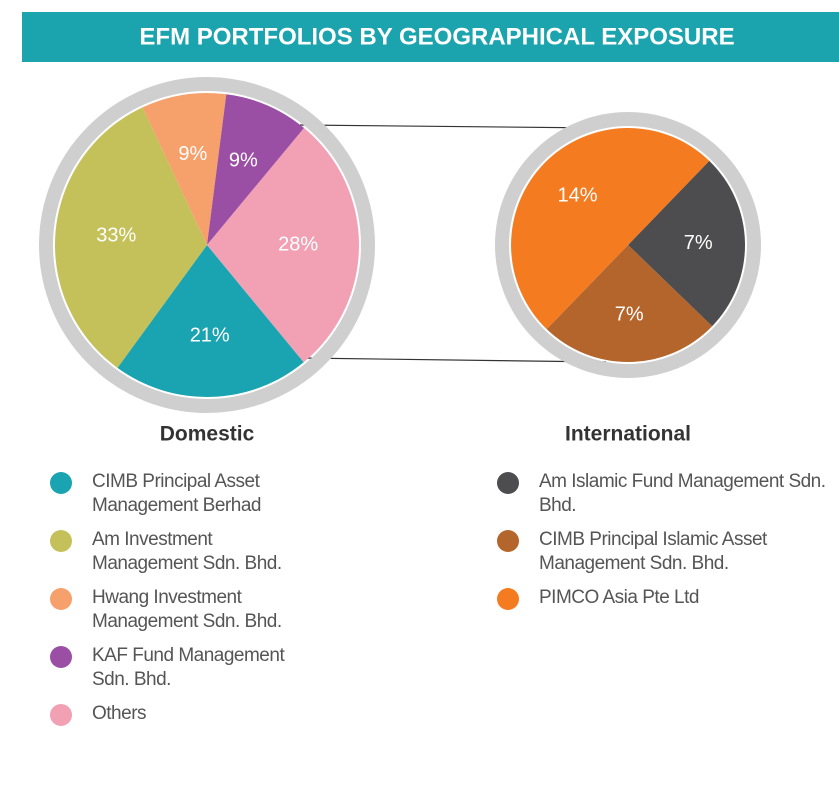 The height and width of the screenshot is (785, 839). I want to click on chart-title: EFM PORTFOLIOS BY GEOGRAPHICAL EXPOSURE, so click(436, 36).